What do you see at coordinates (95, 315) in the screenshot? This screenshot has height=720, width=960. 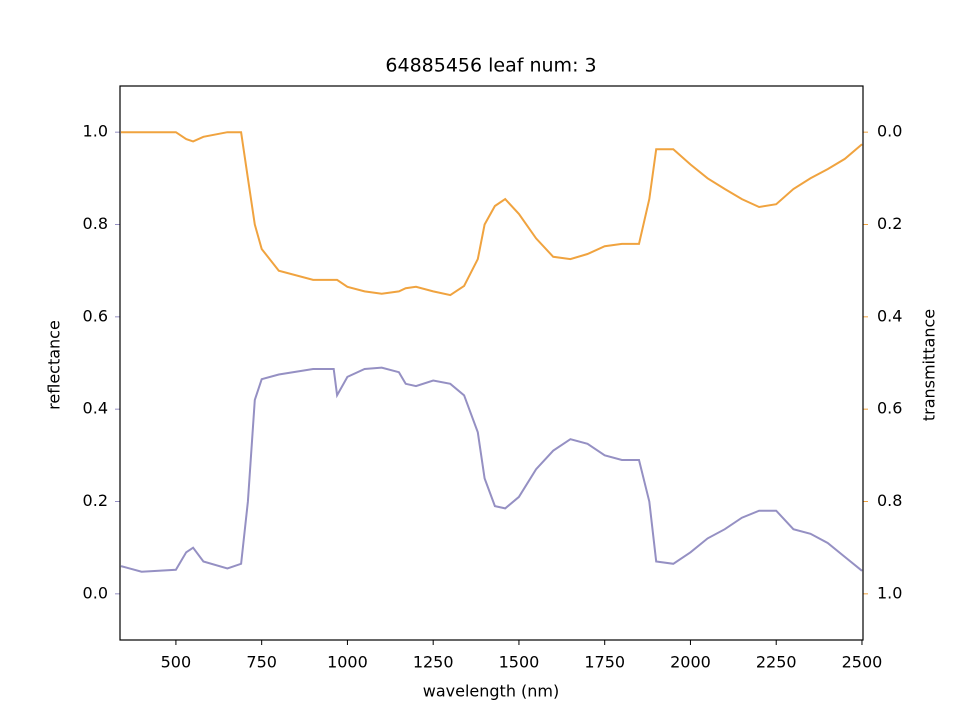 I see `y-tick-label: 0.6` at bounding box center [95, 315].